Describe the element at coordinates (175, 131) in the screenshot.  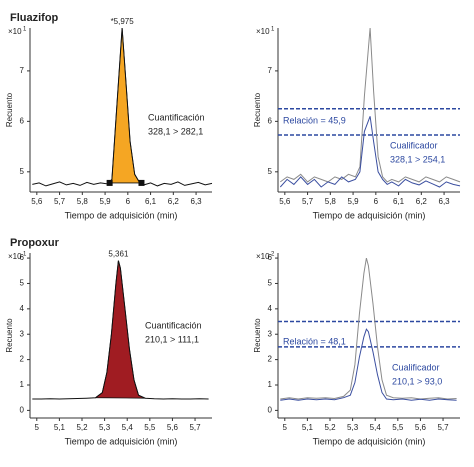
I see `annotation: 328,1 > 282,1` at that location.